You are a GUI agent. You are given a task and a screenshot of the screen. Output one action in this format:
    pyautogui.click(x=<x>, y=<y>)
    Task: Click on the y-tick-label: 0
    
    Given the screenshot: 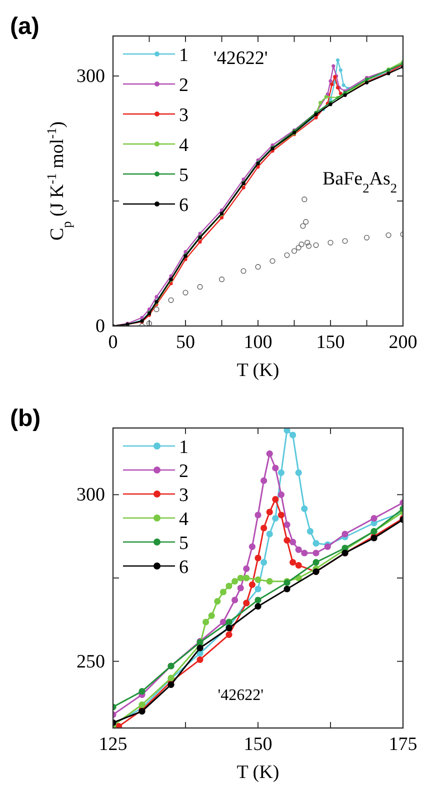 What is the action you would take?
    pyautogui.click(x=100, y=326)
    